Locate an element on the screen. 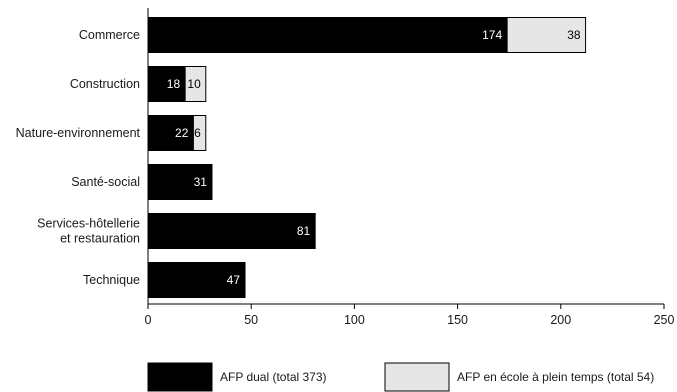 The image size is (677, 392). bar-value-label: 38 is located at coordinates (574, 35).